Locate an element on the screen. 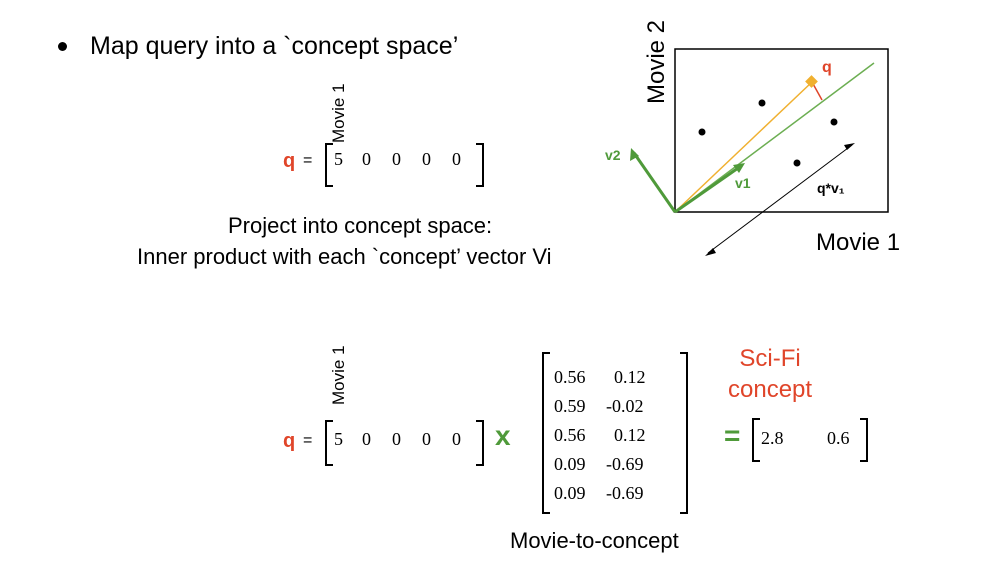  q-label-top: q is located at coordinates (289, 161).